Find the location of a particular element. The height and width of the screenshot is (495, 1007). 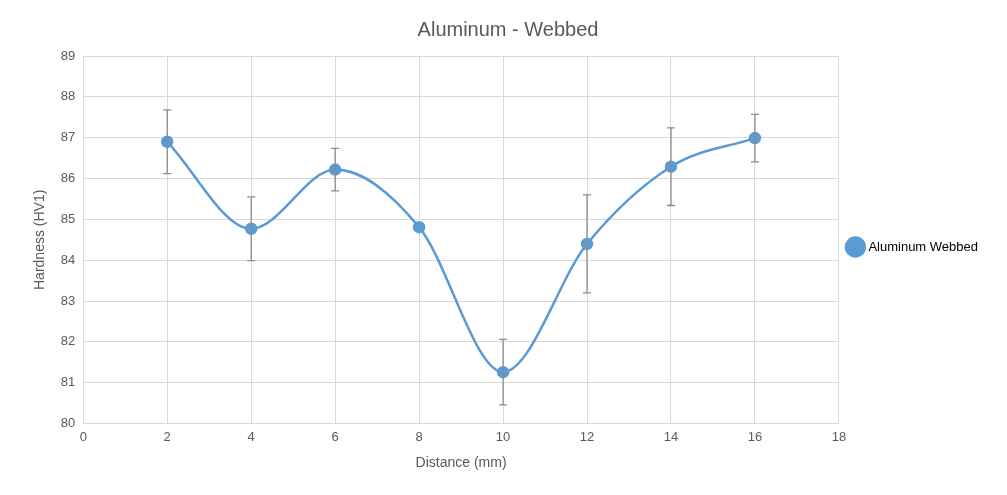

x-tick-label: 0 is located at coordinates (83, 436).